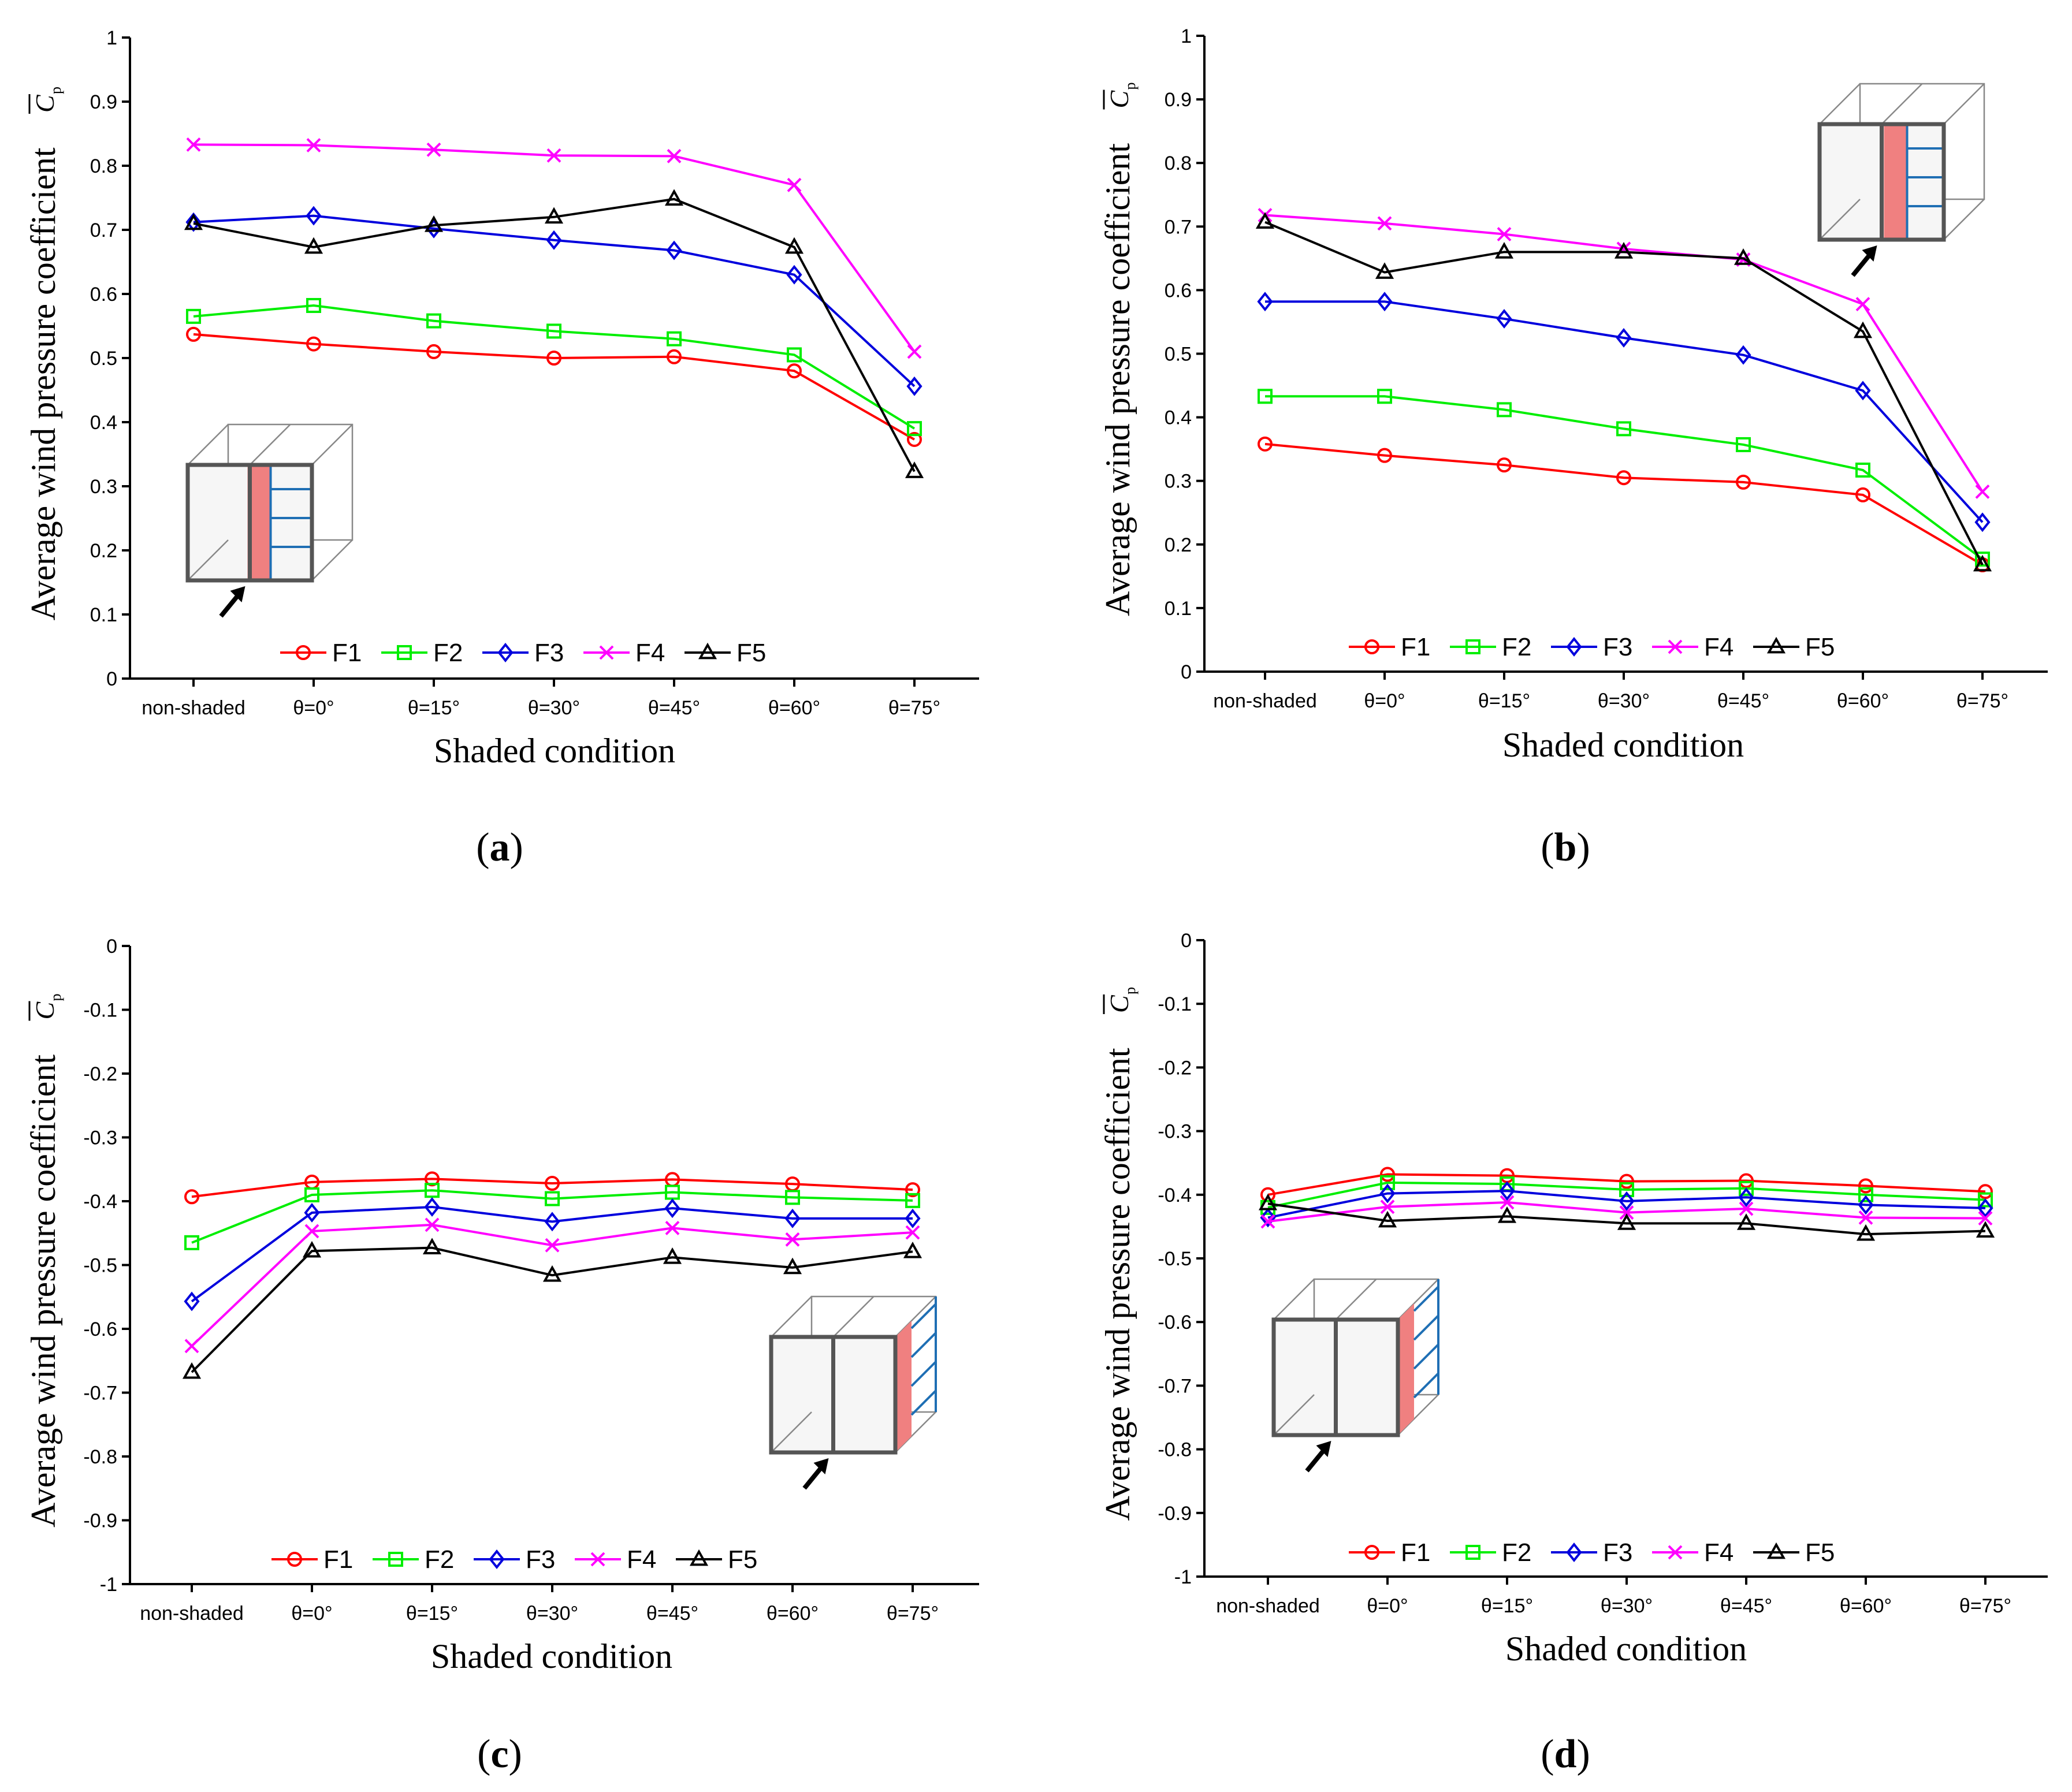  What do you see at coordinates (1175, 1450) in the screenshot?
I see `y-tick-label: -0.8` at bounding box center [1175, 1450].